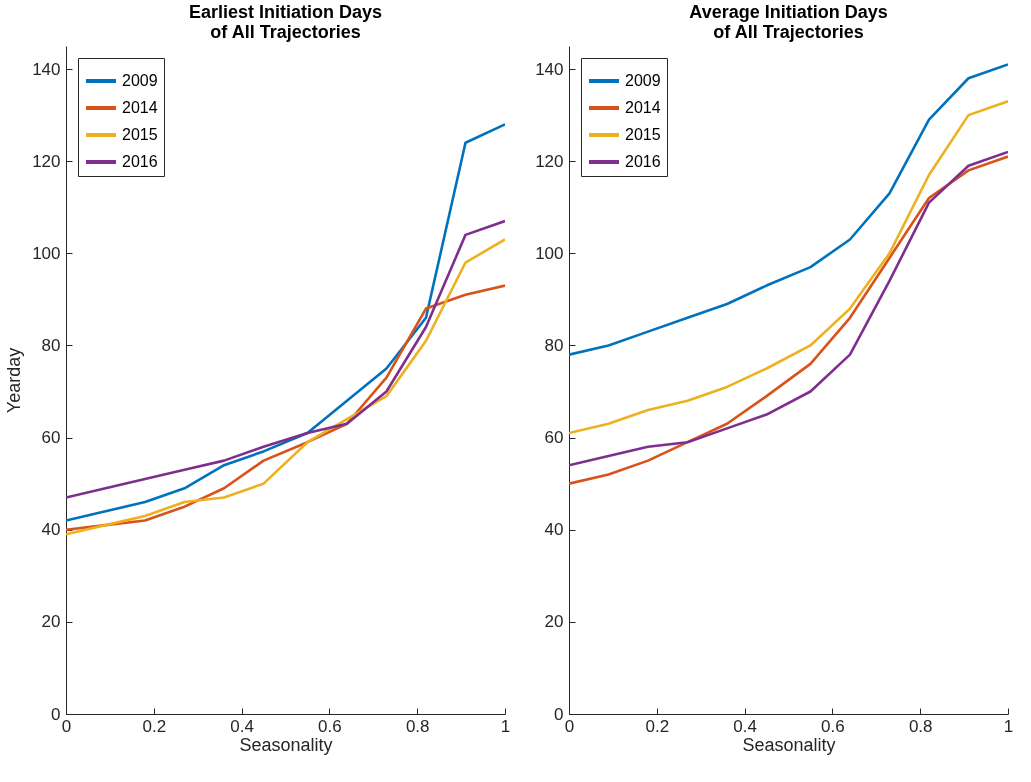 The image size is (1031, 782). Describe the element at coordinates (14, 380) in the screenshot. I see `y-axis-title: Yearday` at that location.